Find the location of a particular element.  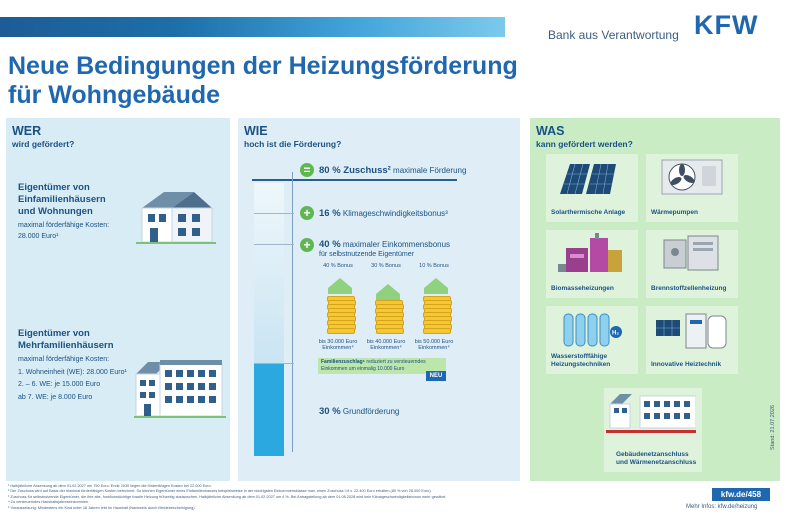

bonus-caption-10: bis 50.000 Euro Einkommen⁴ is located at coordinates (434, 345).